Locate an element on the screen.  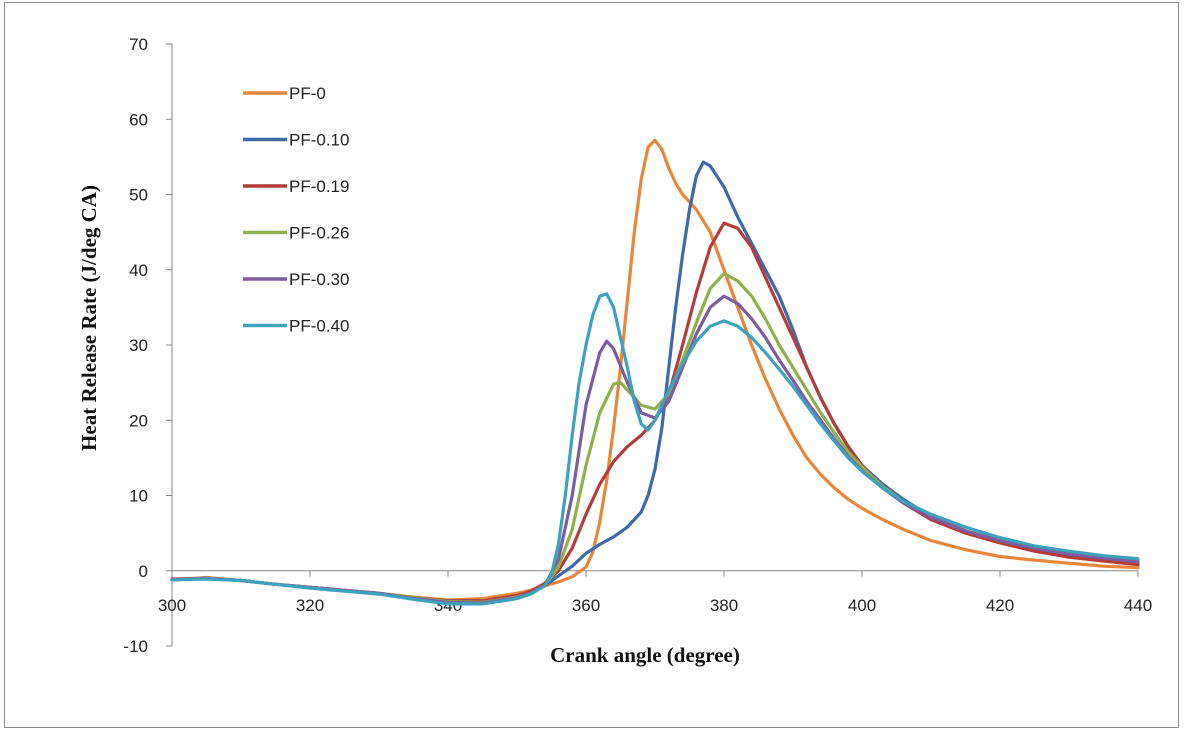
legend-label: PF-0.10 is located at coordinates (319, 140).